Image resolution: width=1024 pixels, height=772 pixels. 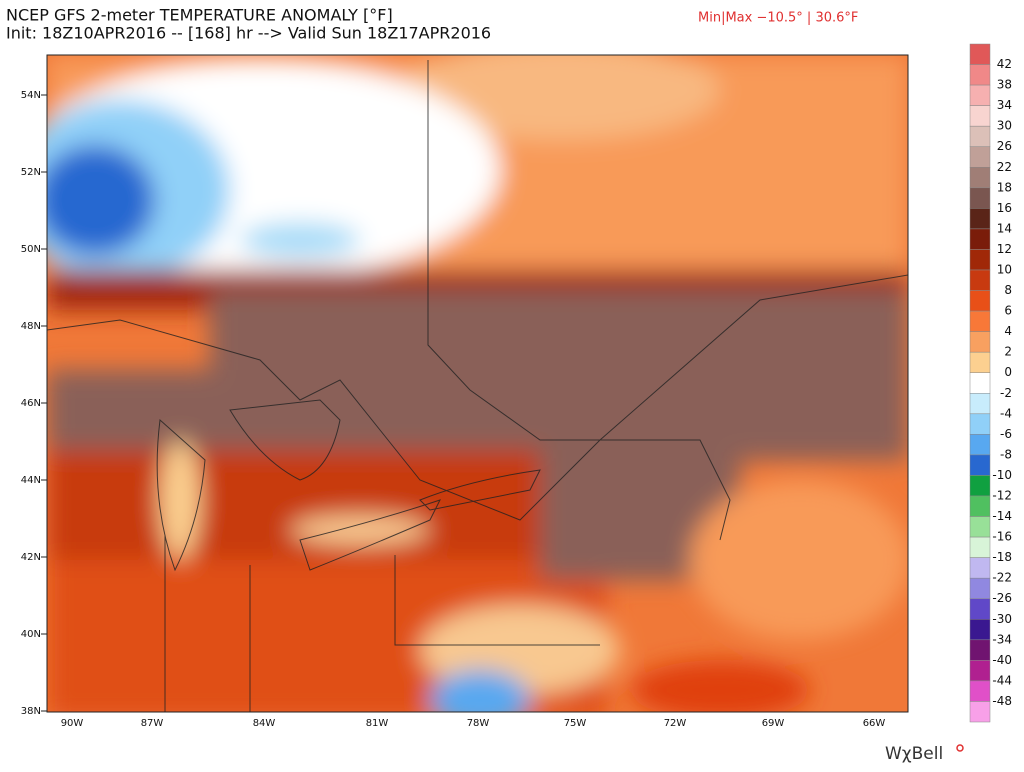 What do you see at coordinates (31, 172) in the screenshot?
I see `lat-label: 52N` at bounding box center [31, 172].